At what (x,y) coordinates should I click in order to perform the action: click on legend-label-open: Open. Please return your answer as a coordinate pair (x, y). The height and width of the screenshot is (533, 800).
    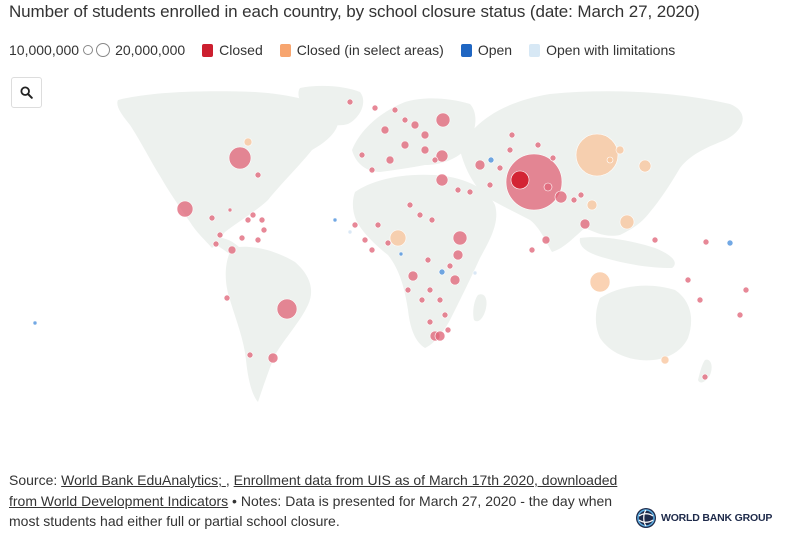
    Looking at the image, I should click on (495, 50).